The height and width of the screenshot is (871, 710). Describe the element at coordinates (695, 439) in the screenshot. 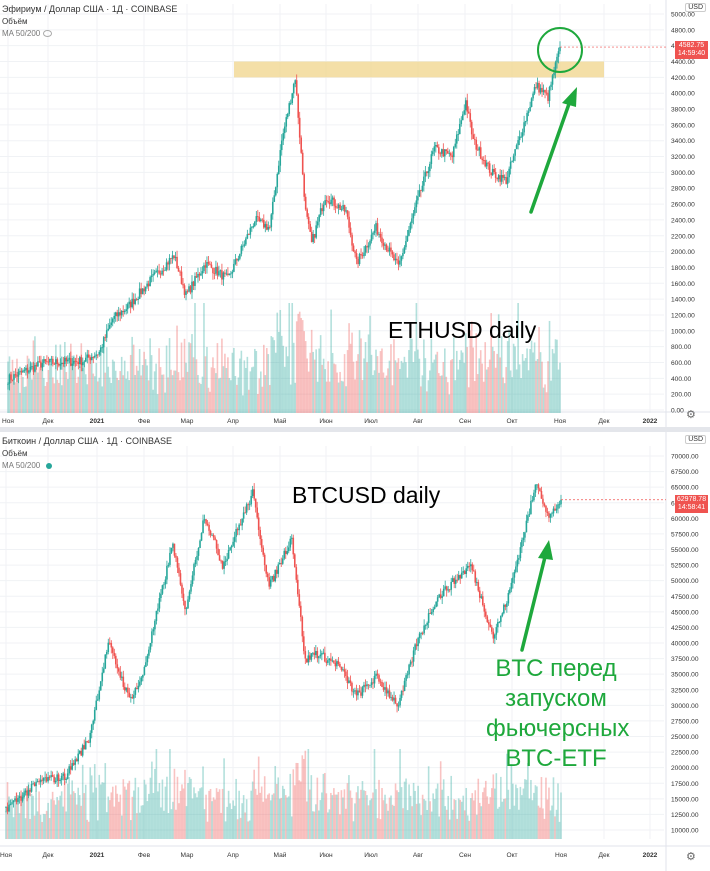

I see `btc-currency-button: USD` at that location.